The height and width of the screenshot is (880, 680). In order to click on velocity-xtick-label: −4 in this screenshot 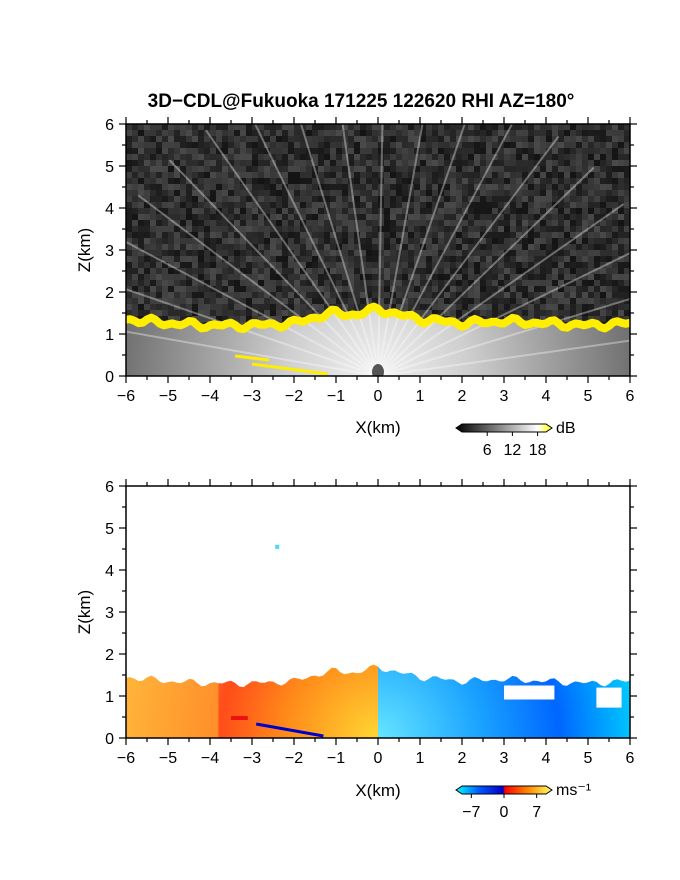, I will do `click(210, 758)`.